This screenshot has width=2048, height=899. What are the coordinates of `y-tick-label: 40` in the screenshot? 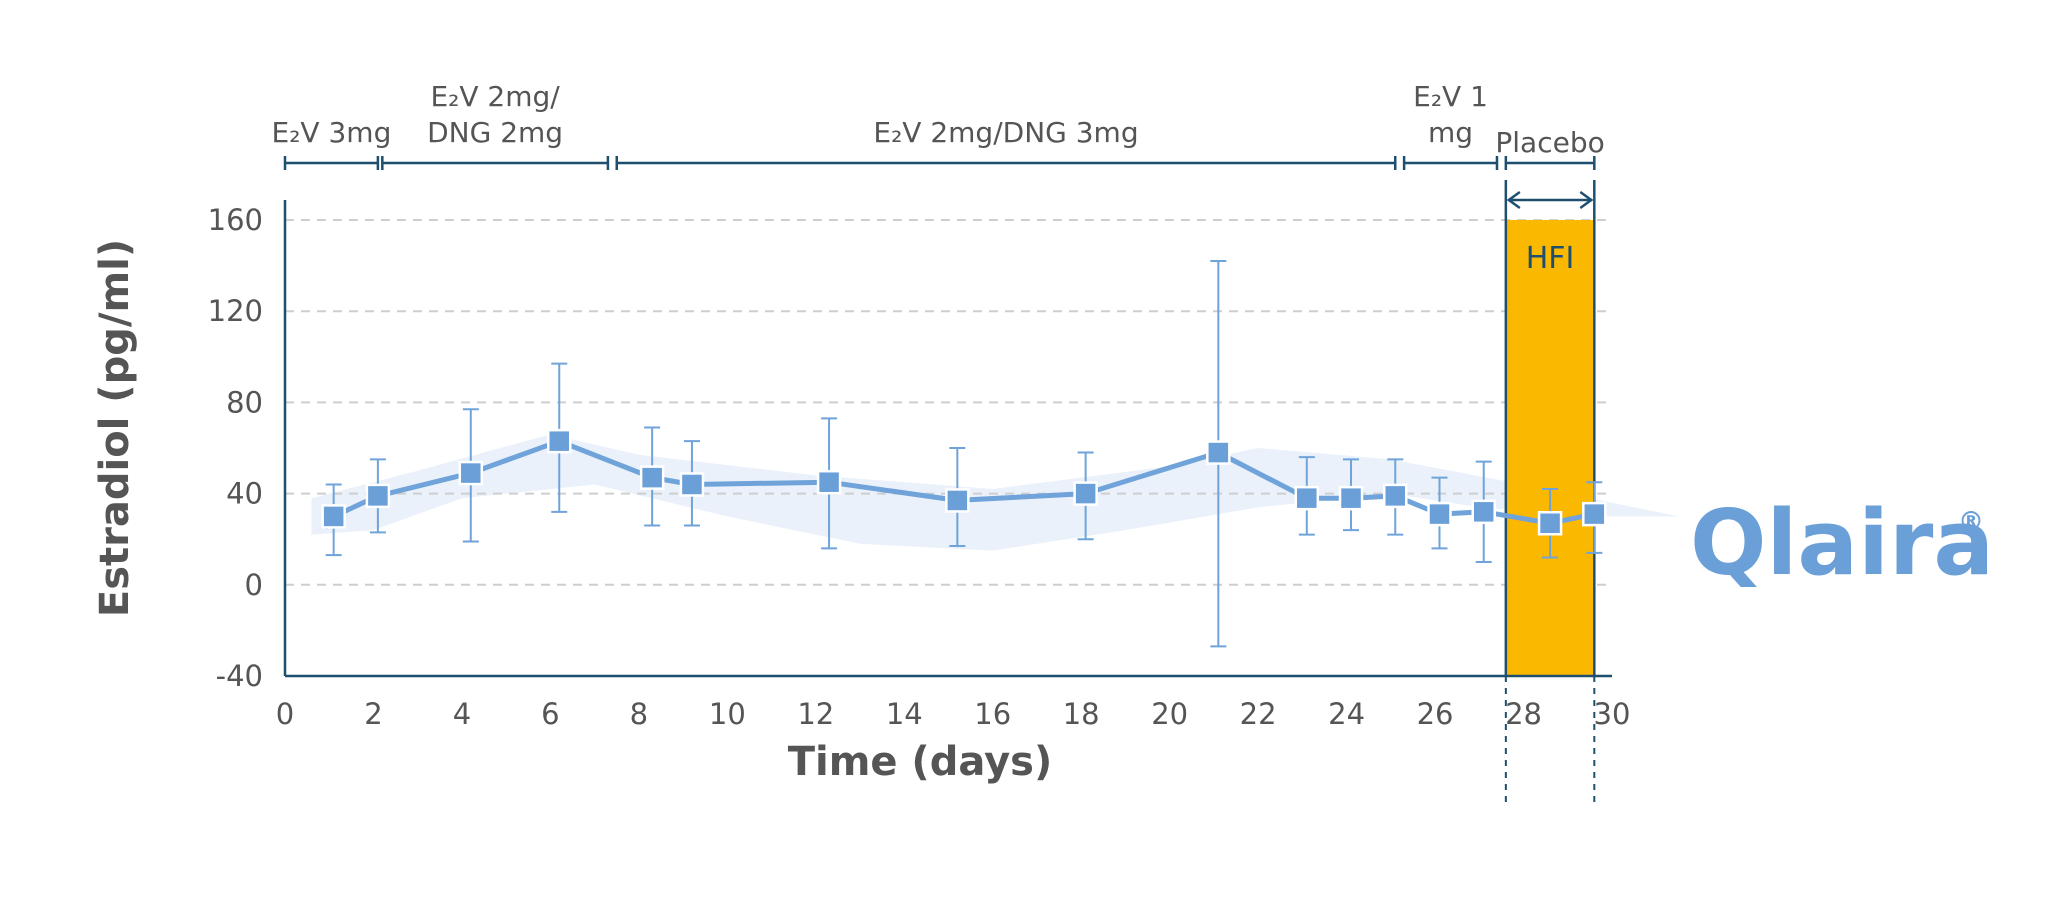 It's located at (244, 494).